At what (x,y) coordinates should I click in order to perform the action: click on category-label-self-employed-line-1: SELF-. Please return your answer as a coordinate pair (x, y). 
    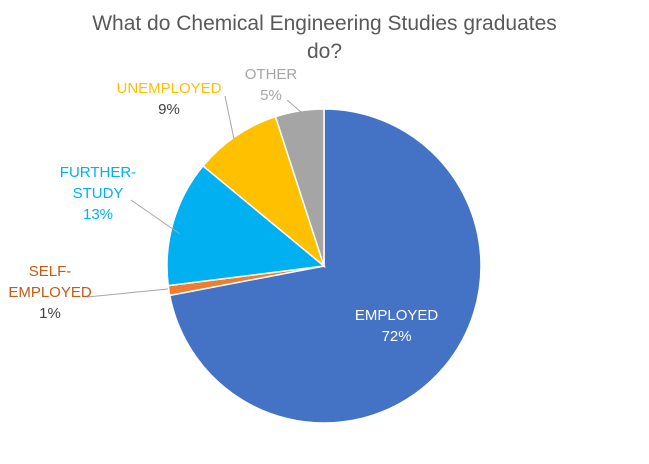
    Looking at the image, I should click on (50, 271).